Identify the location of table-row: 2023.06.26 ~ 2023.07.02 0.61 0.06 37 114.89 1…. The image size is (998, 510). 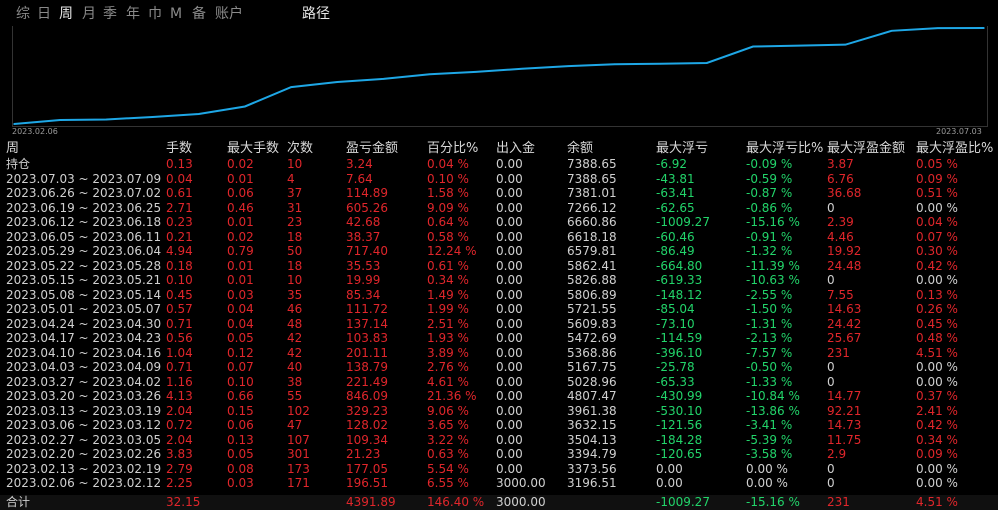
(499, 193).